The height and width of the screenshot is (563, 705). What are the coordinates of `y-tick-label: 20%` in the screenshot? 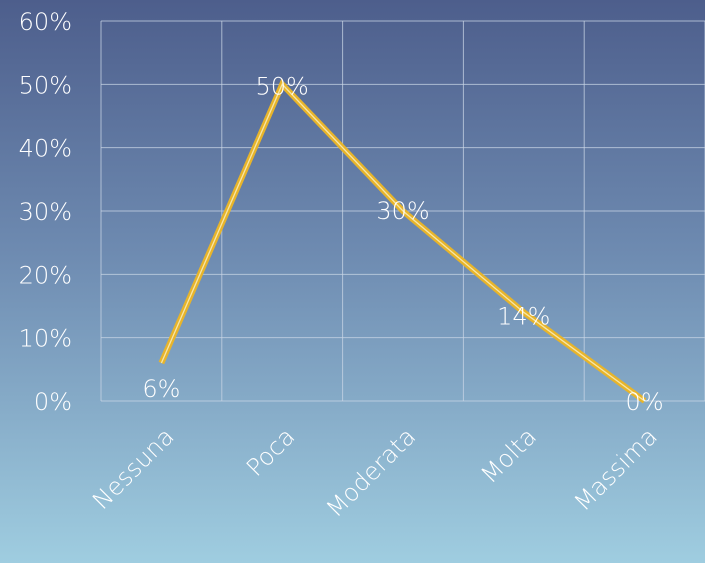 It's located at (45, 275).